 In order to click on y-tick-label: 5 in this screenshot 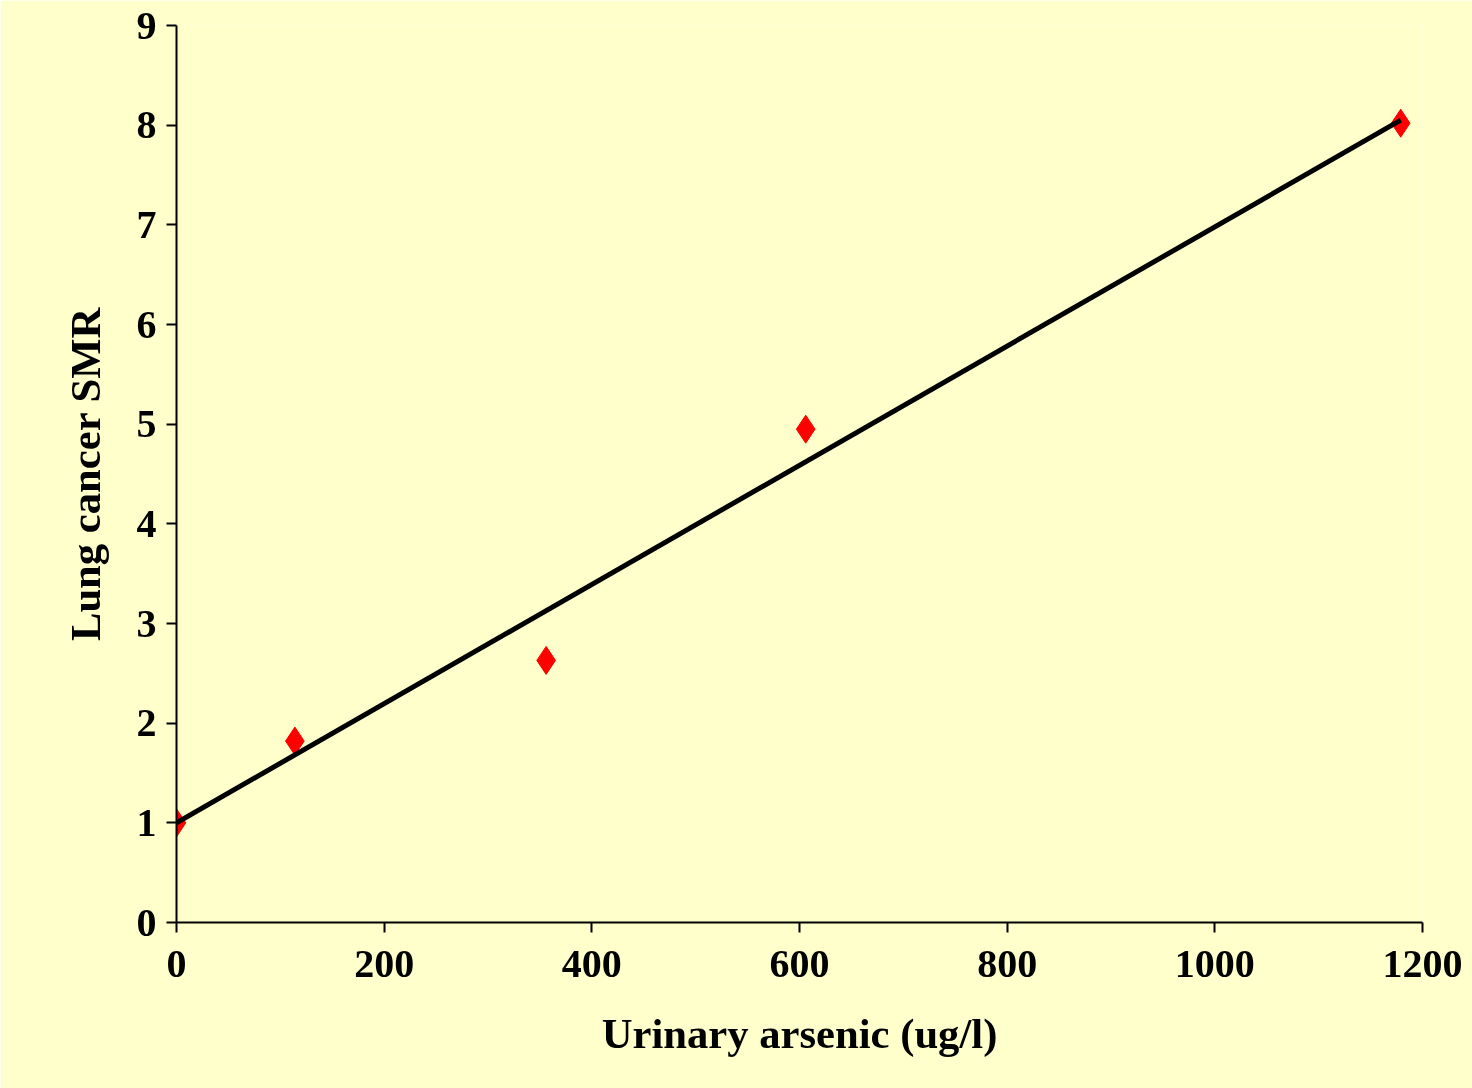, I will do `click(146, 424)`.